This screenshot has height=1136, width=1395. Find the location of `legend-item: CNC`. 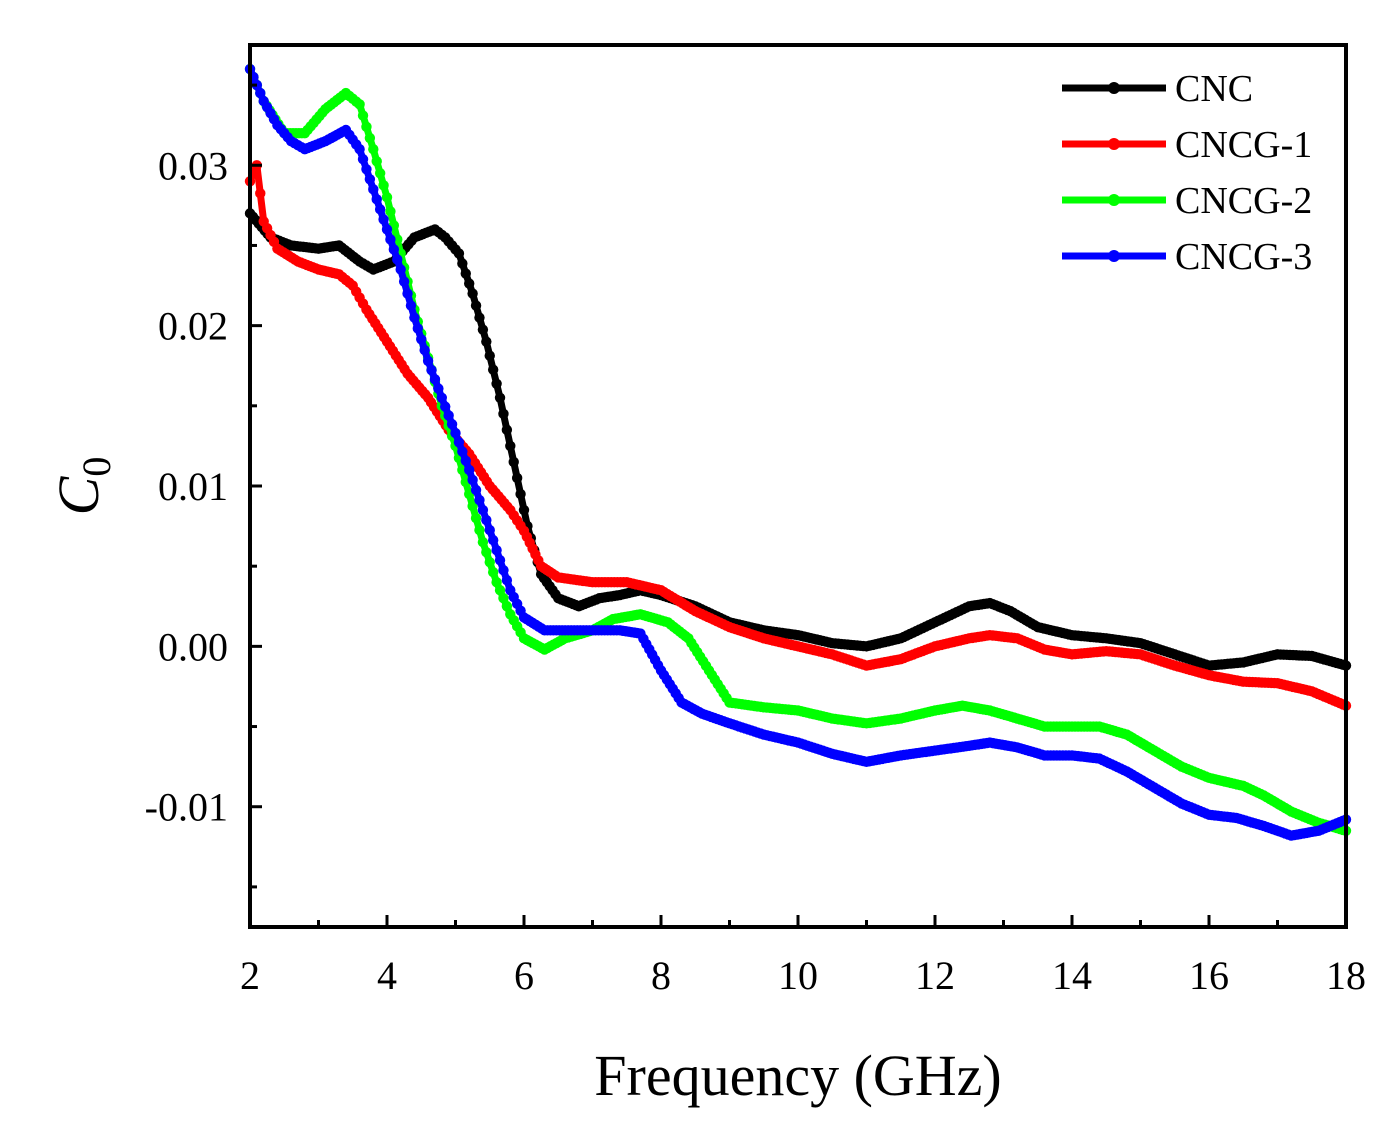

legend-item: CNC is located at coordinates (1157, 89).